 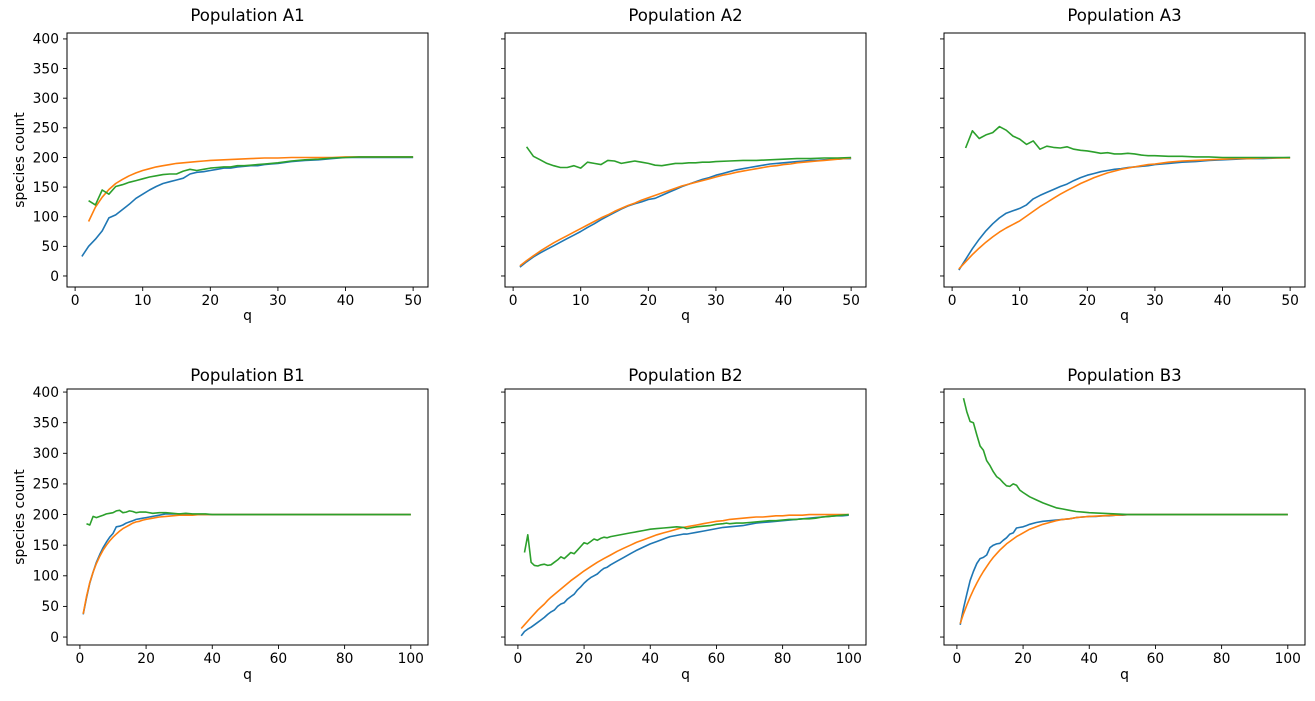 I want to click on plot-canvas-b3: 0 20 40 60 80 100, so click(x=1123, y=527).